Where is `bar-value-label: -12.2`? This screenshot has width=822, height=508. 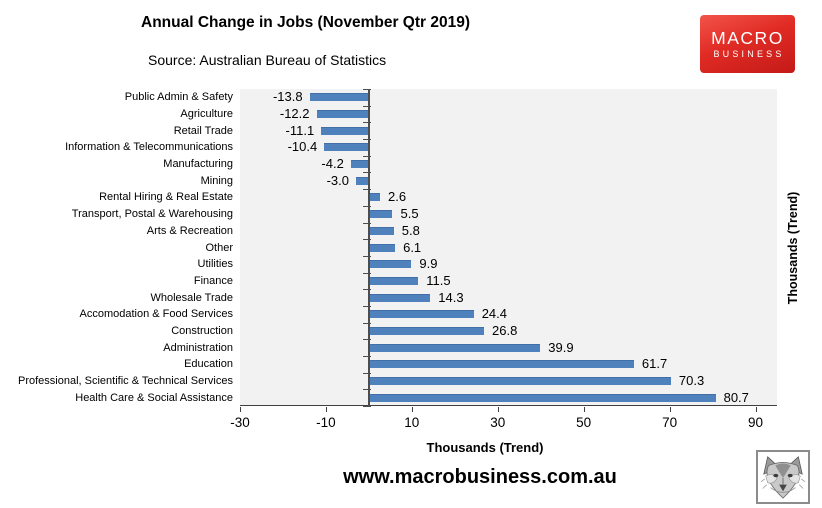
bar-value-label: -12.2 is located at coordinates (294, 113).